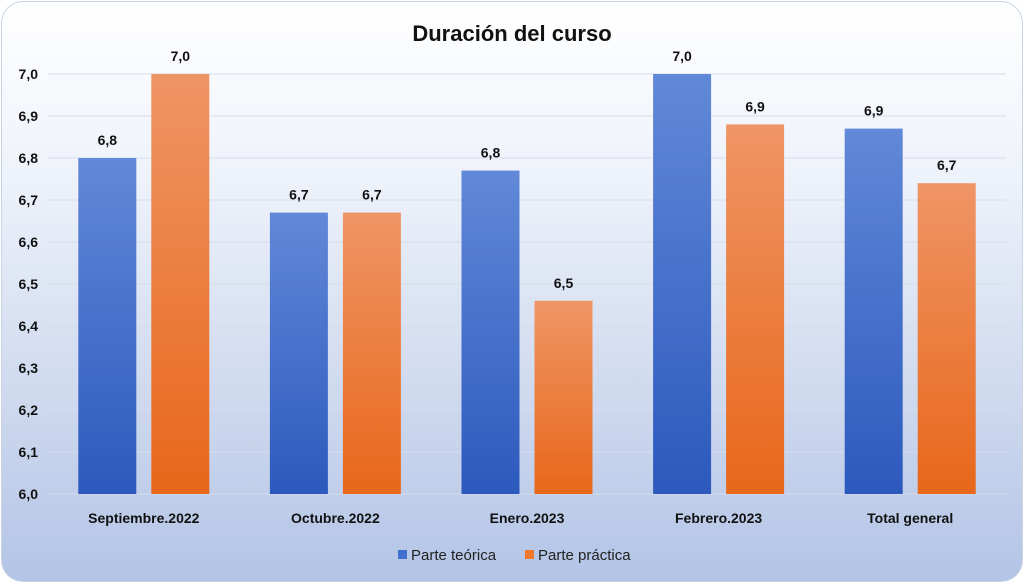 The height and width of the screenshot is (583, 1024). Describe the element at coordinates (29, 74) in the screenshot. I see `y-tick-label: 7,0` at that location.